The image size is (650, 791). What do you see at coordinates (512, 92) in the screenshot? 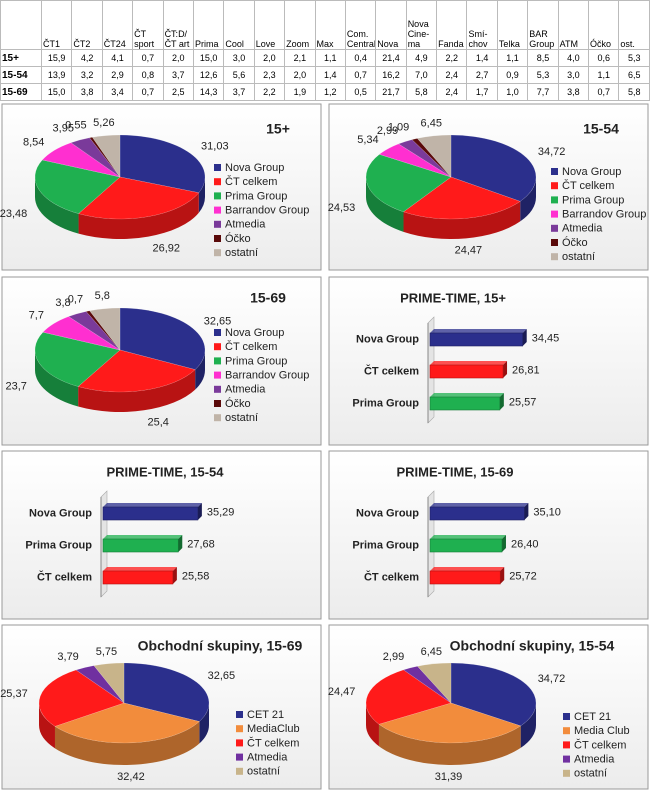
I see `table-cell: 1,0` at bounding box center [512, 92].